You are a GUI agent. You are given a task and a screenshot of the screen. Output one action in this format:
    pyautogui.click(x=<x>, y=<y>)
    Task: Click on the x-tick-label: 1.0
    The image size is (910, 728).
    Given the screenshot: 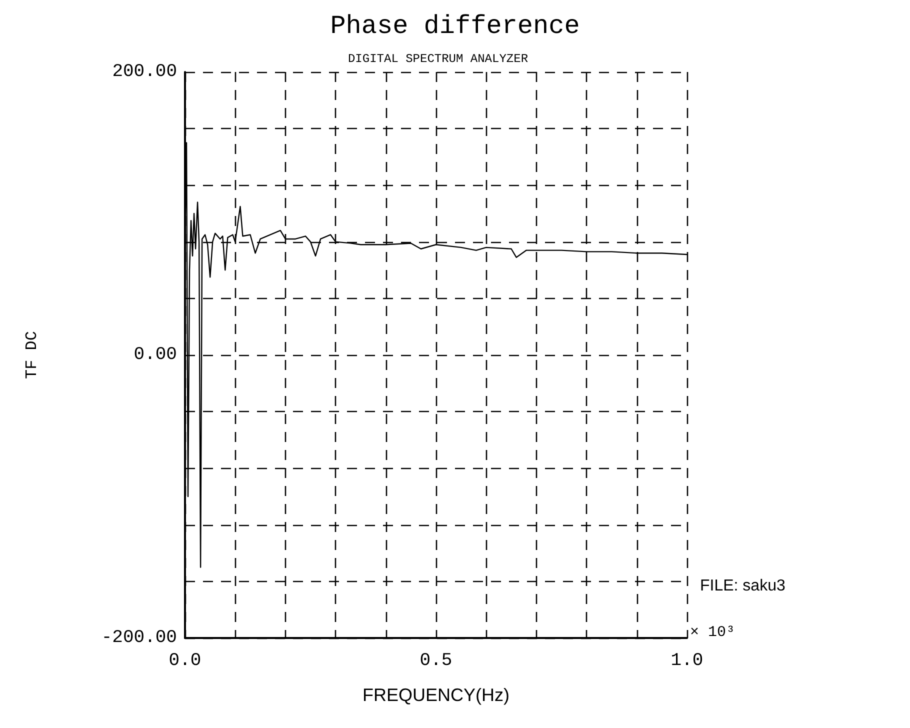 What is the action you would take?
    pyautogui.click(x=687, y=661)
    